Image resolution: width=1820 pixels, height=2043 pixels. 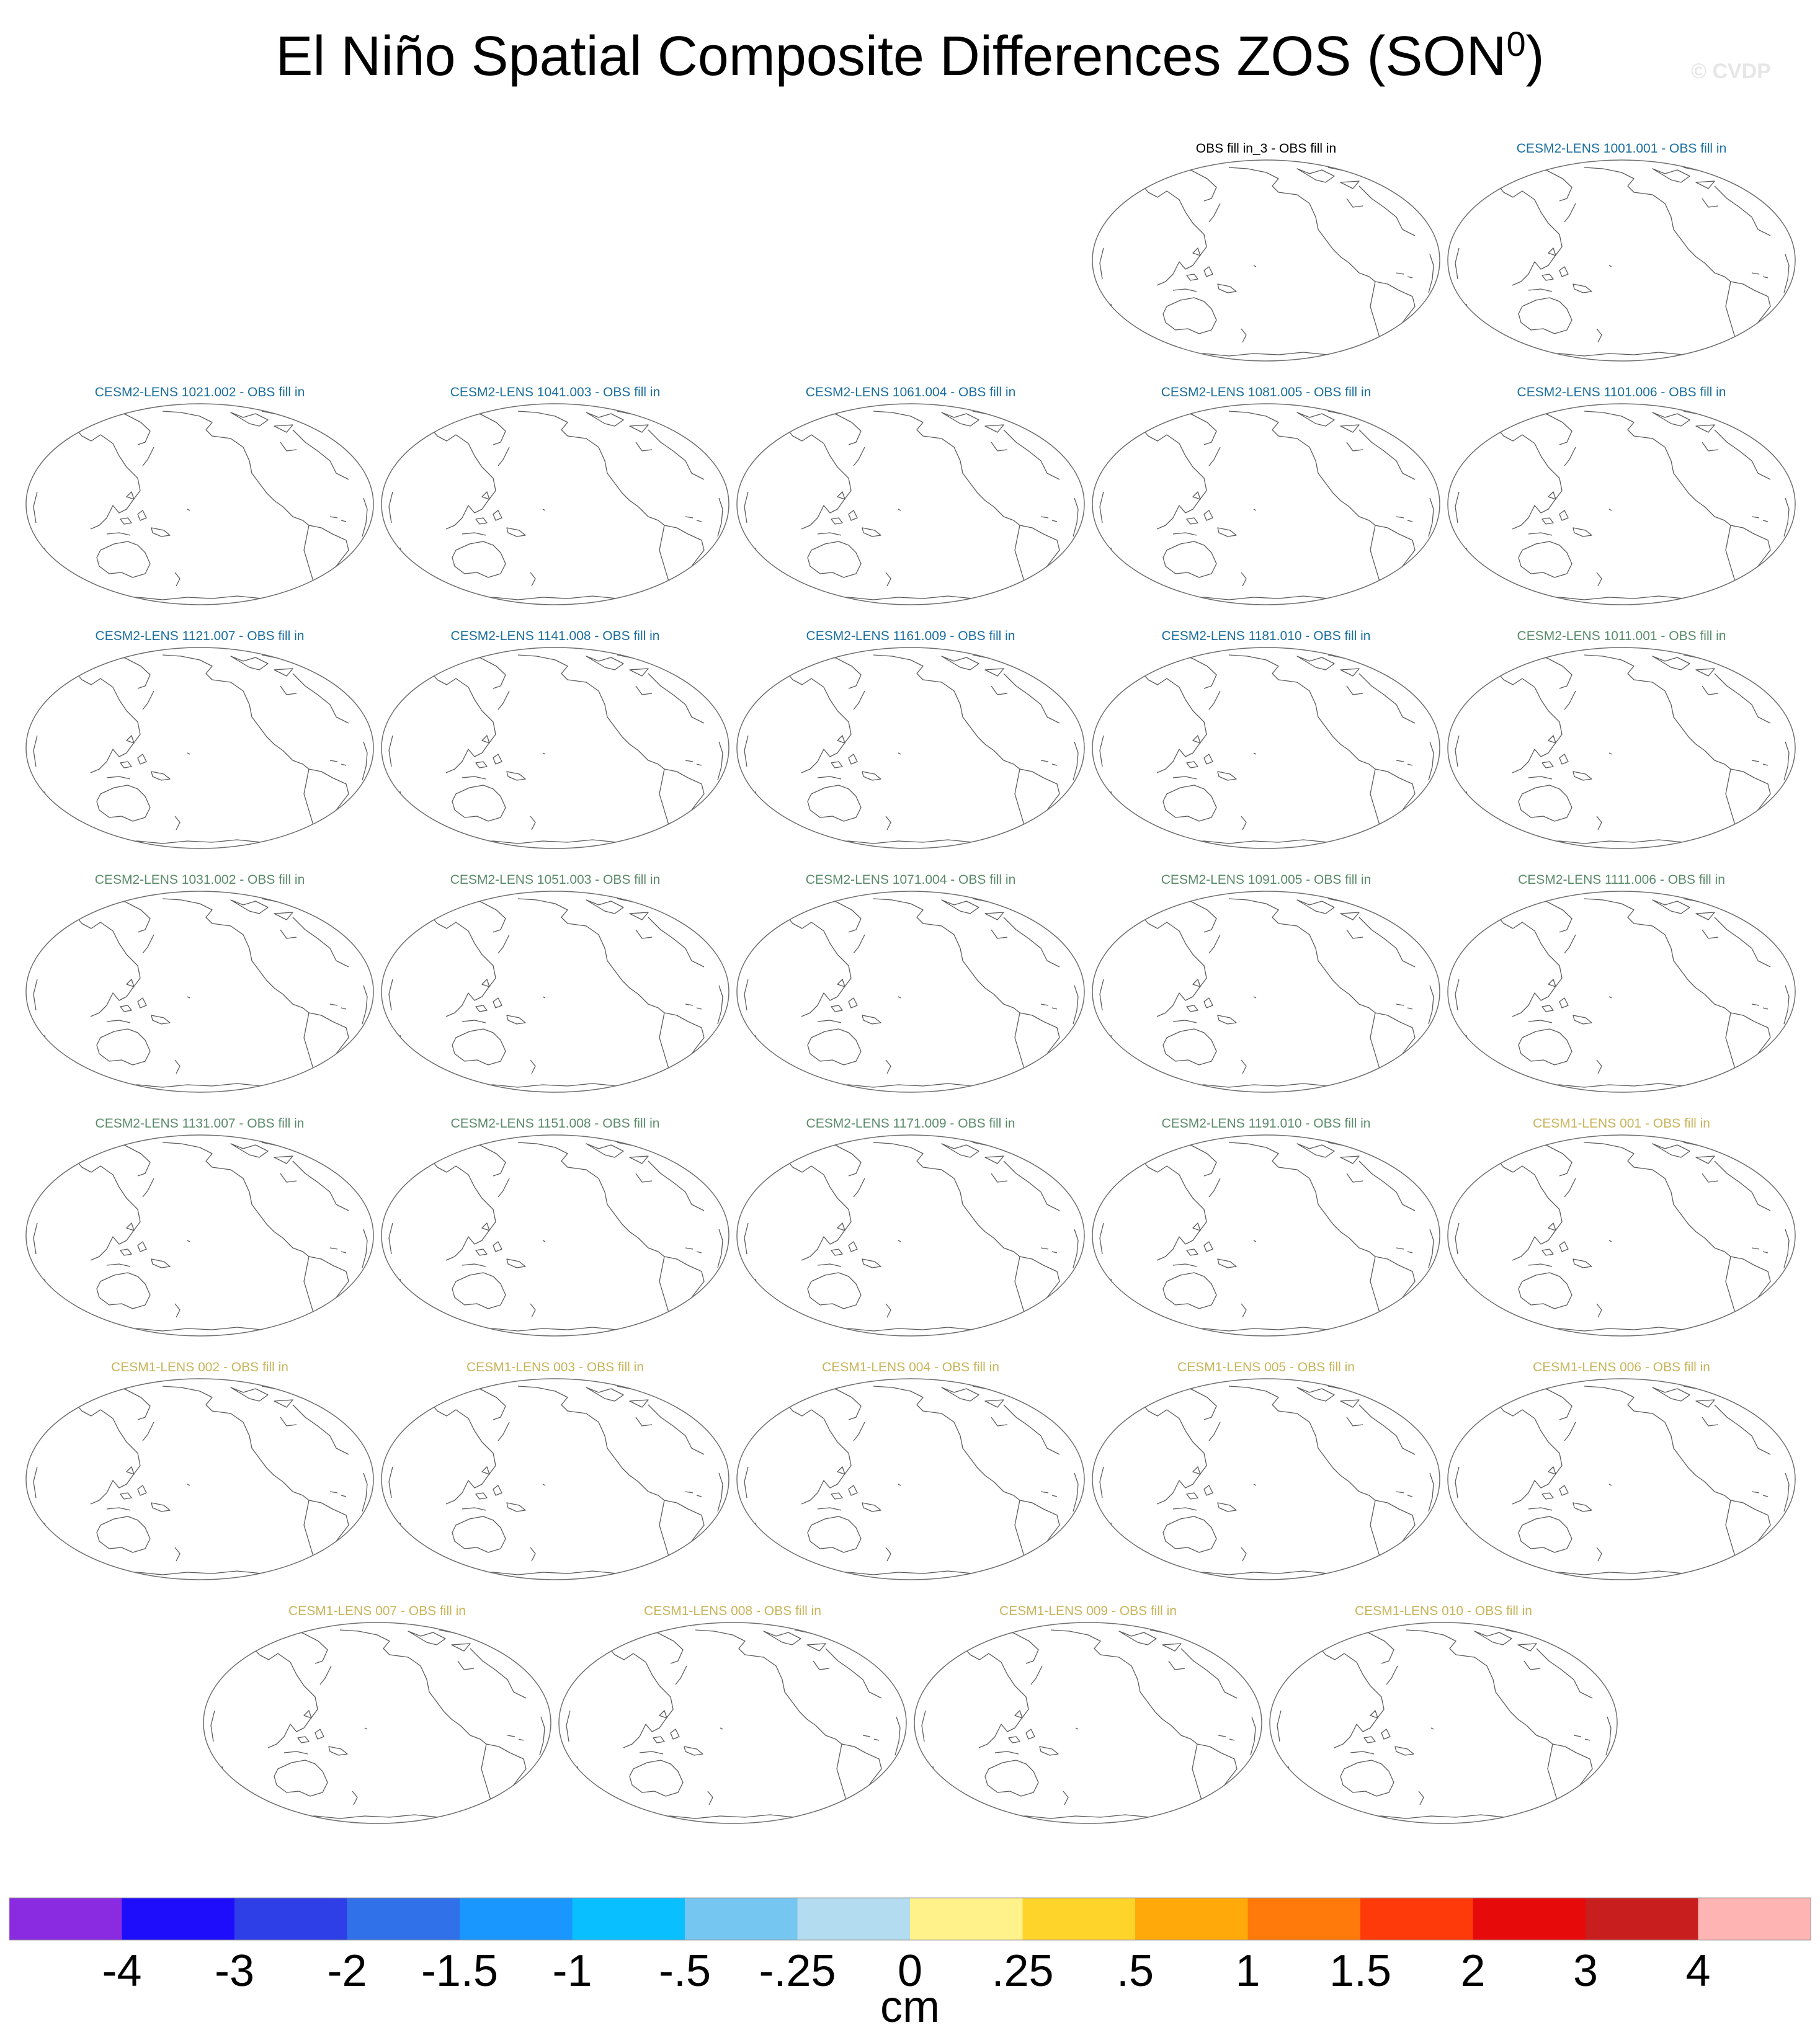 I want to click on colorbar-tick-label: -1.5, so click(x=459, y=1971).